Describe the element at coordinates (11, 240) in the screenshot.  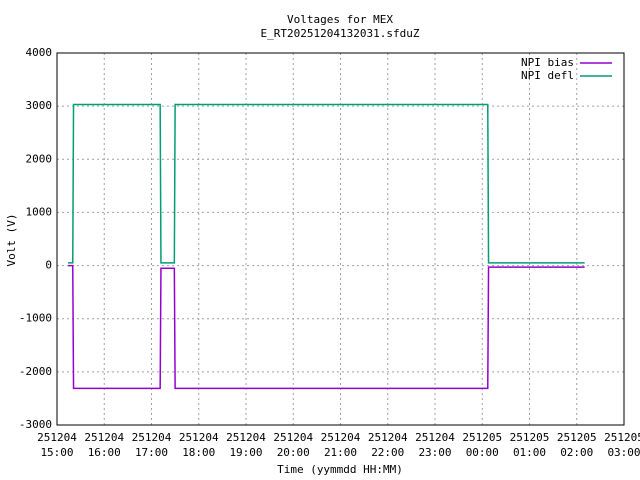
I see `y-axis-label: Volt (V)` at that location.